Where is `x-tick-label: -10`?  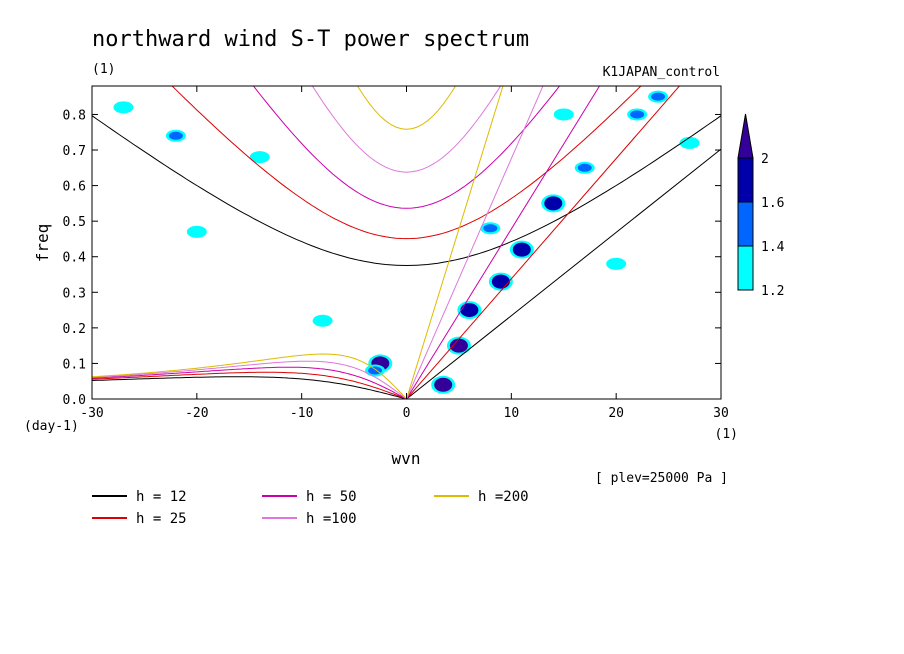
x-tick-label: -10 is located at coordinates (301, 413).